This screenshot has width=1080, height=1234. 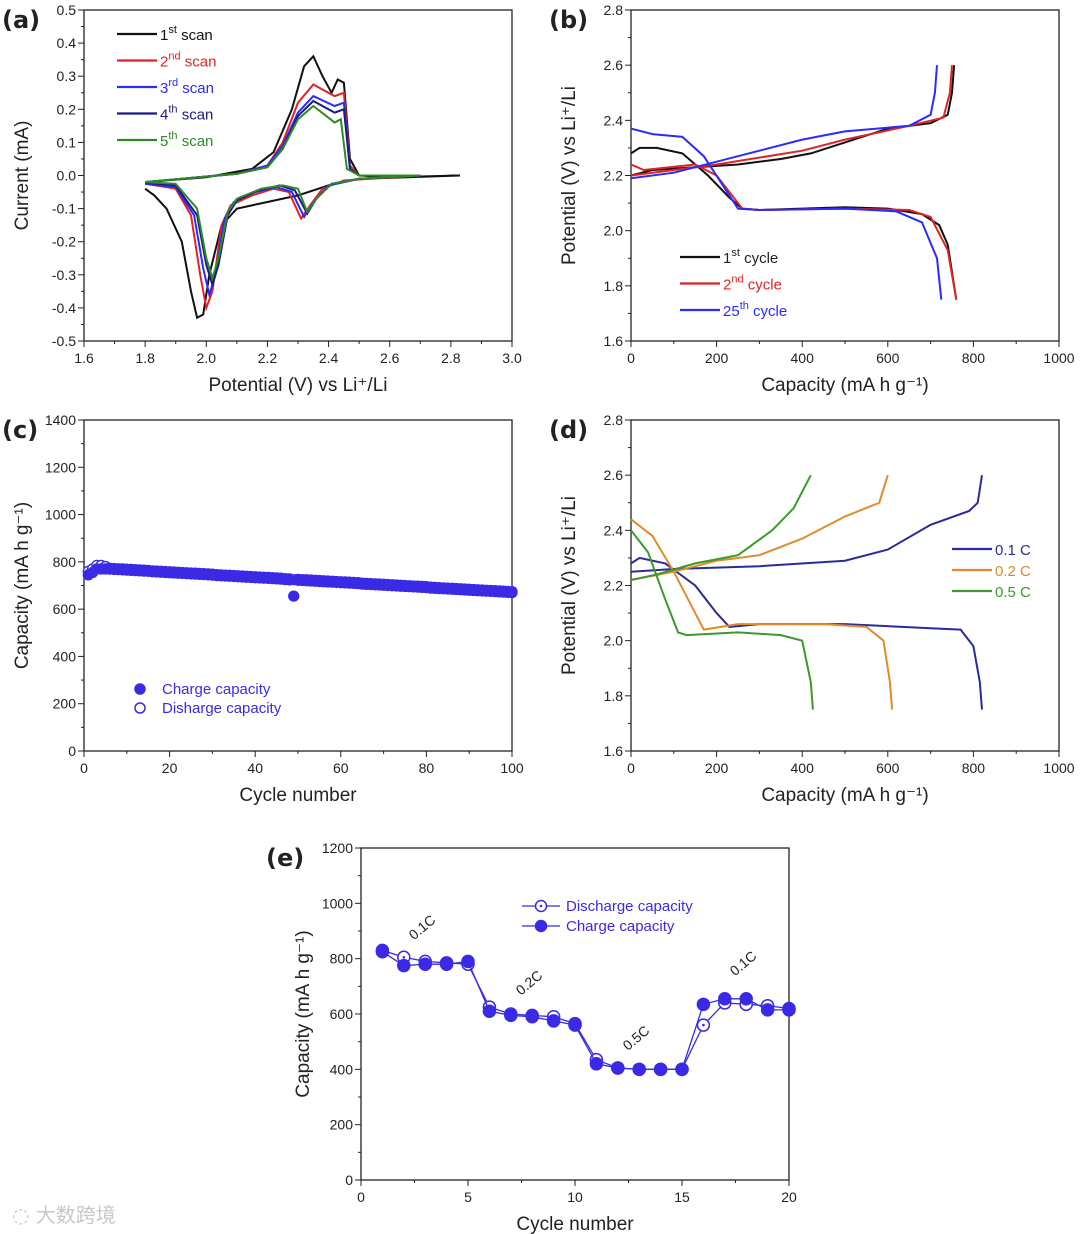 I want to click on series-0.2-C, so click(x=762, y=592).